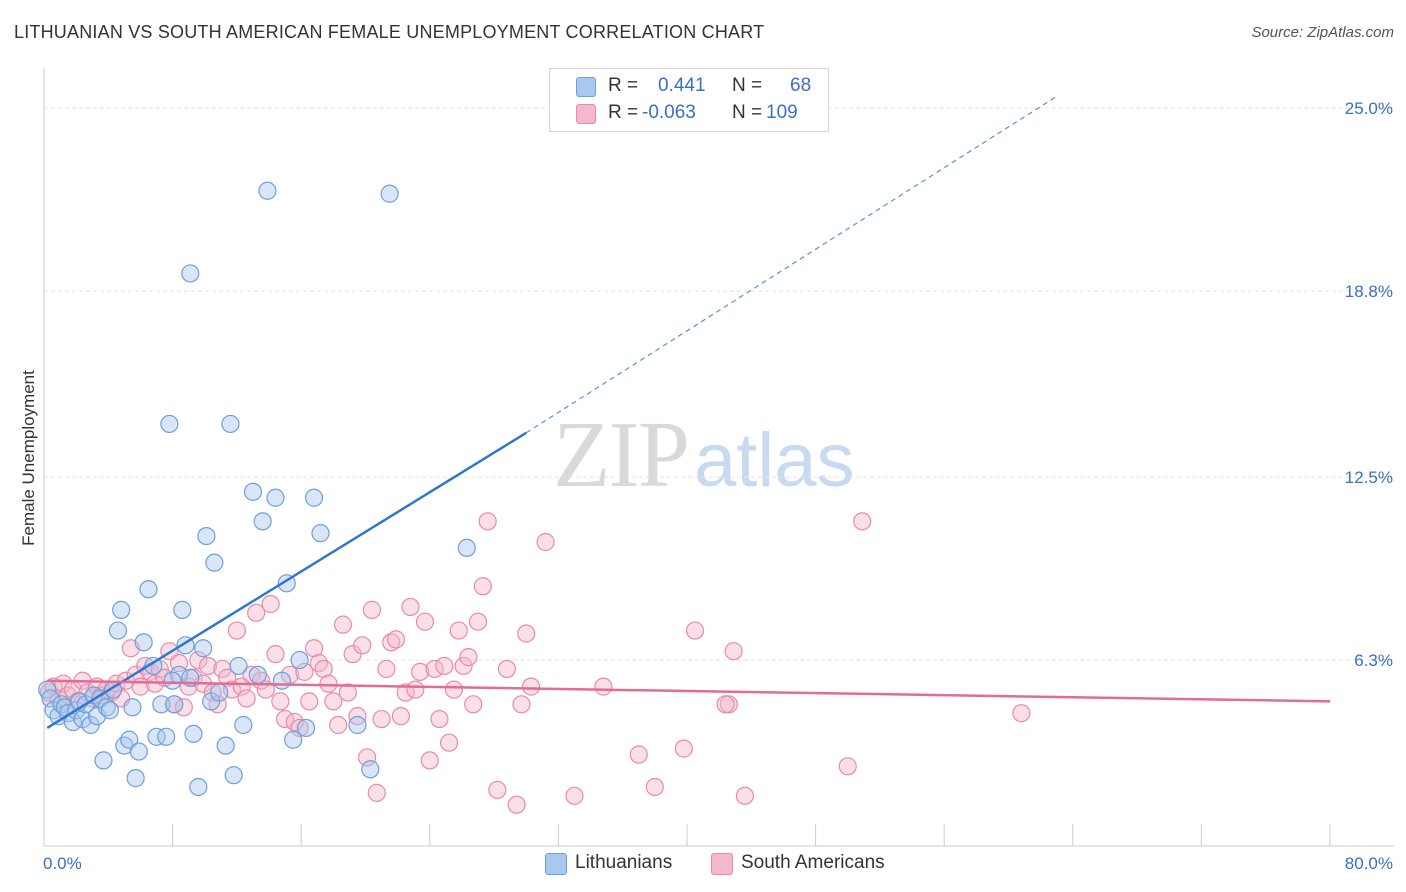 The width and height of the screenshot is (1406, 892). What do you see at coordinates (689, 691) in the screenshot?
I see `south-americans-trend-line` at bounding box center [689, 691].